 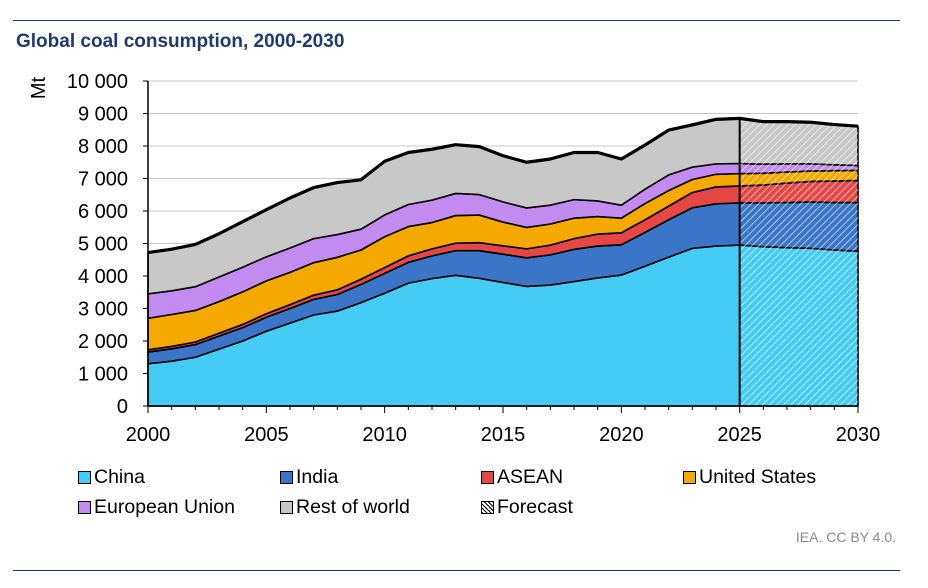 I want to click on legend-item-european-union: European Union, so click(x=156, y=507).